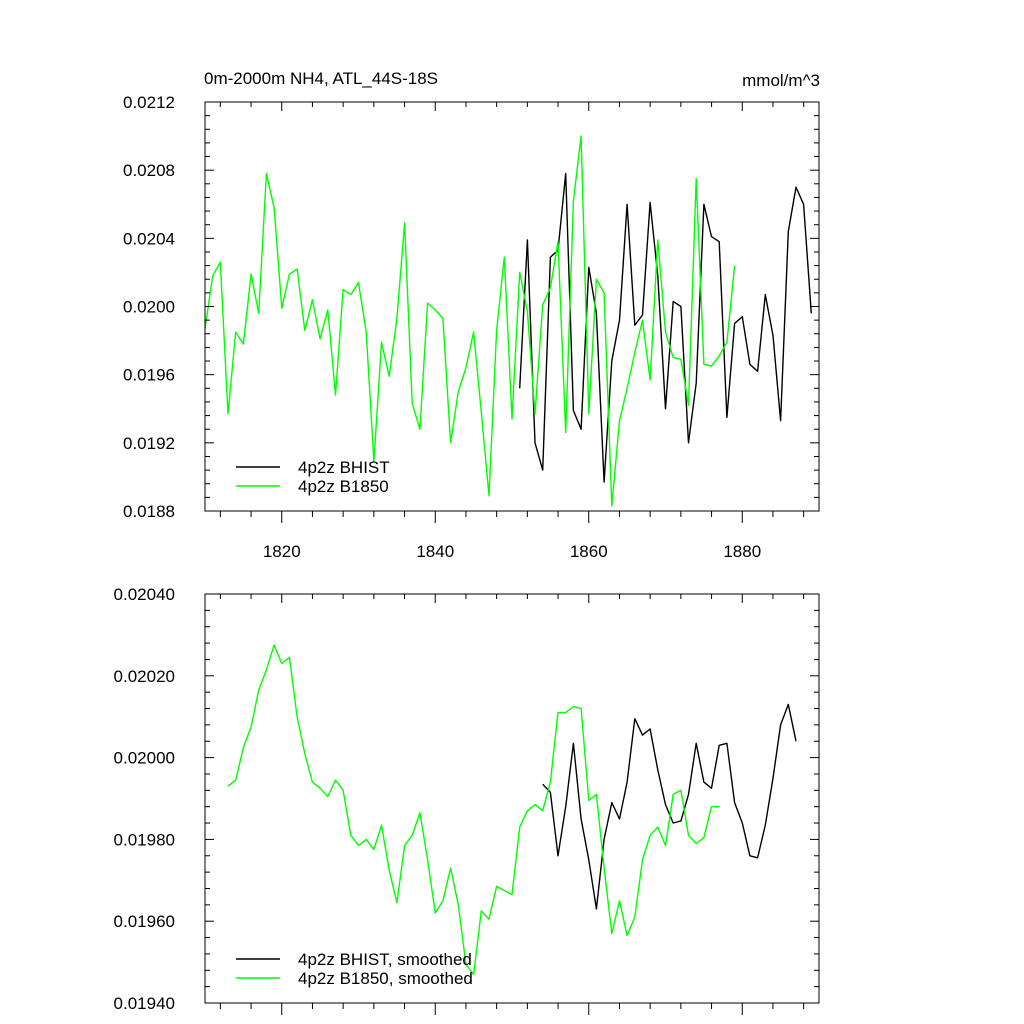 Image resolution: width=1024 pixels, height=1024 pixels. Describe the element at coordinates (144, 1003) in the screenshot. I see `y-tick-label: 0.01940` at that location.